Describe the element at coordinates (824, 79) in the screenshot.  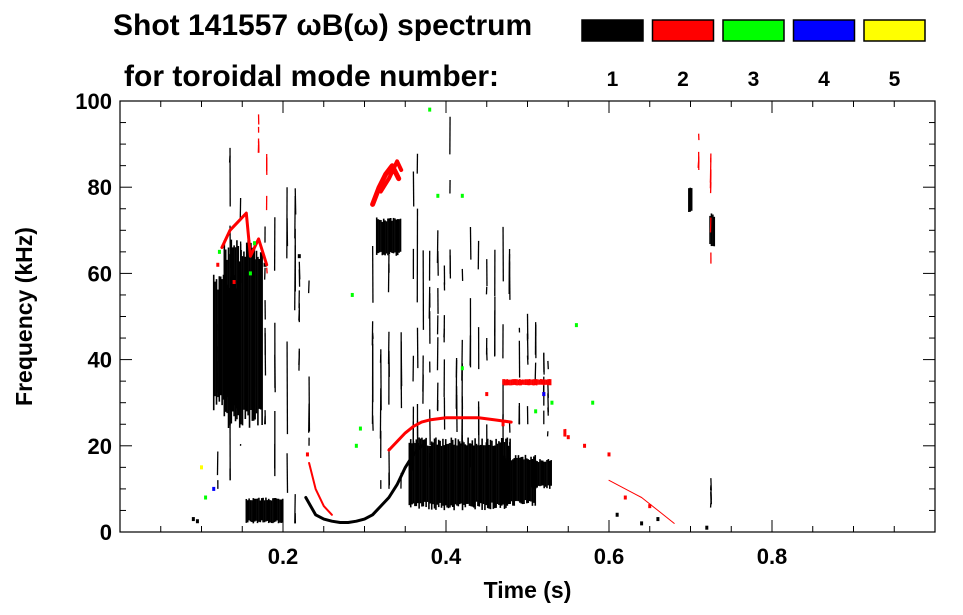
I see `legend-label-mode-4: 4` at that location.